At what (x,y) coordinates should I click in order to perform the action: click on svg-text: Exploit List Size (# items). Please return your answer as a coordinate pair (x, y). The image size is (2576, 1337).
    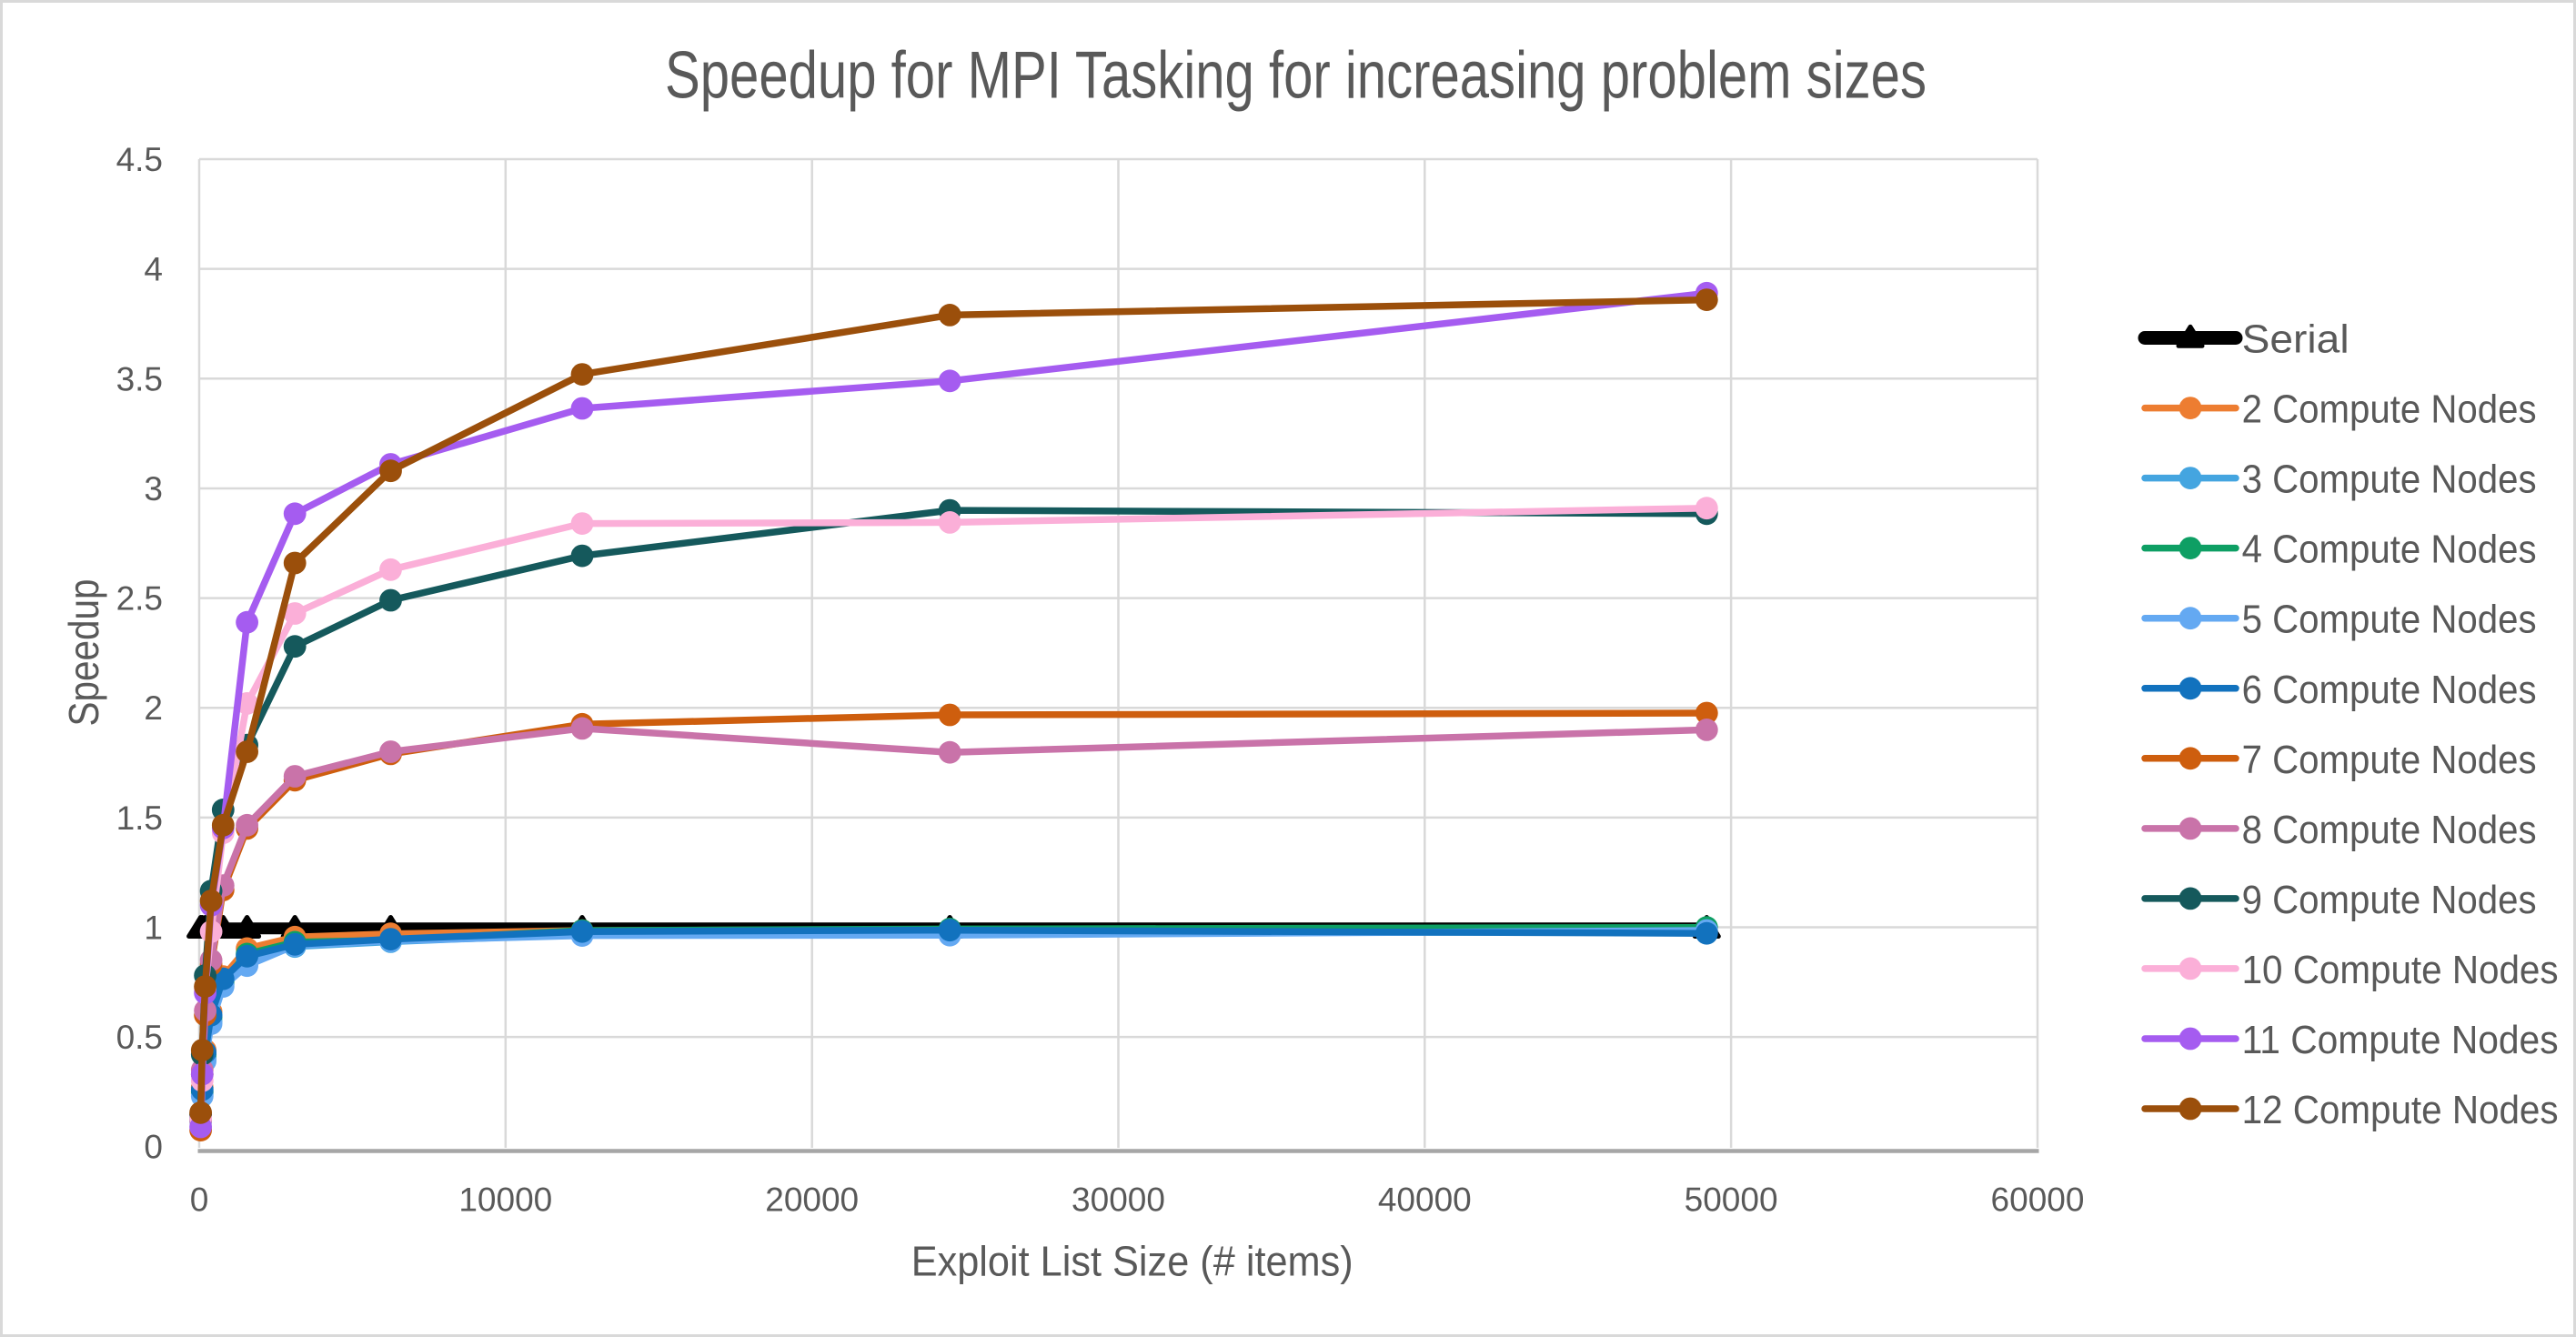
    Looking at the image, I should click on (1132, 1261).